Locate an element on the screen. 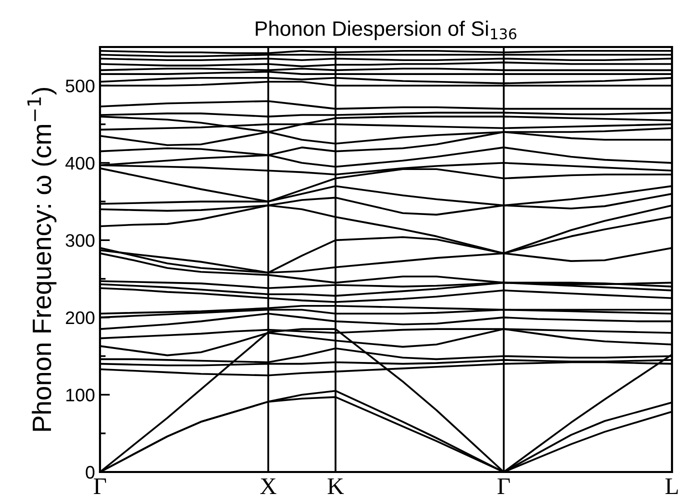  y-tick-label: 0 is located at coordinates (90, 472).